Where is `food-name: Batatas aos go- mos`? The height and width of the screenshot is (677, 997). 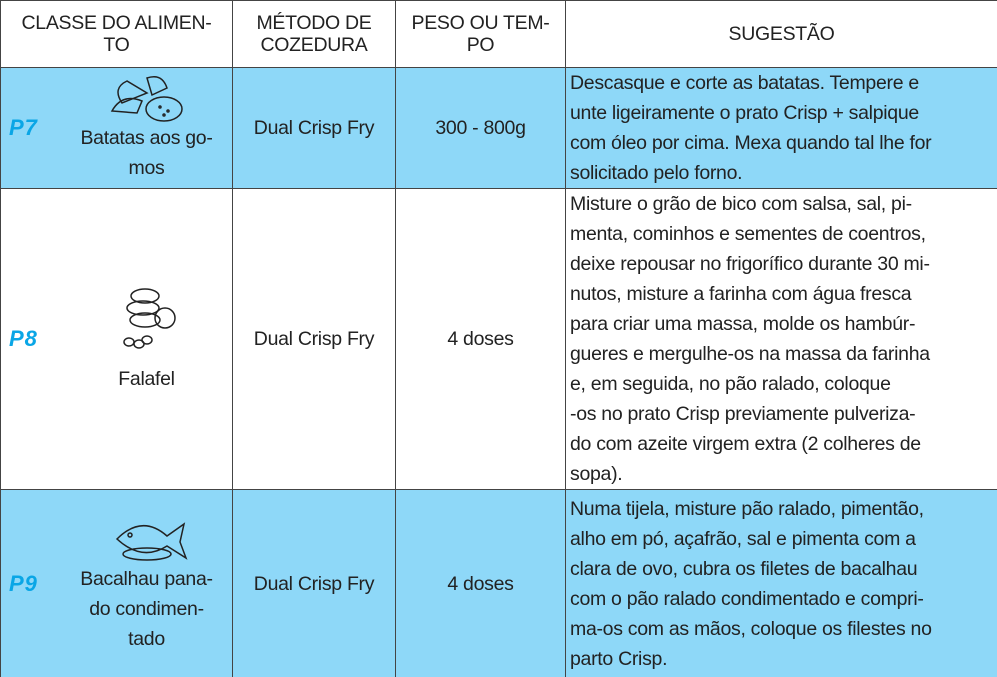 food-name: Batatas aos go- mos is located at coordinates (146, 153).